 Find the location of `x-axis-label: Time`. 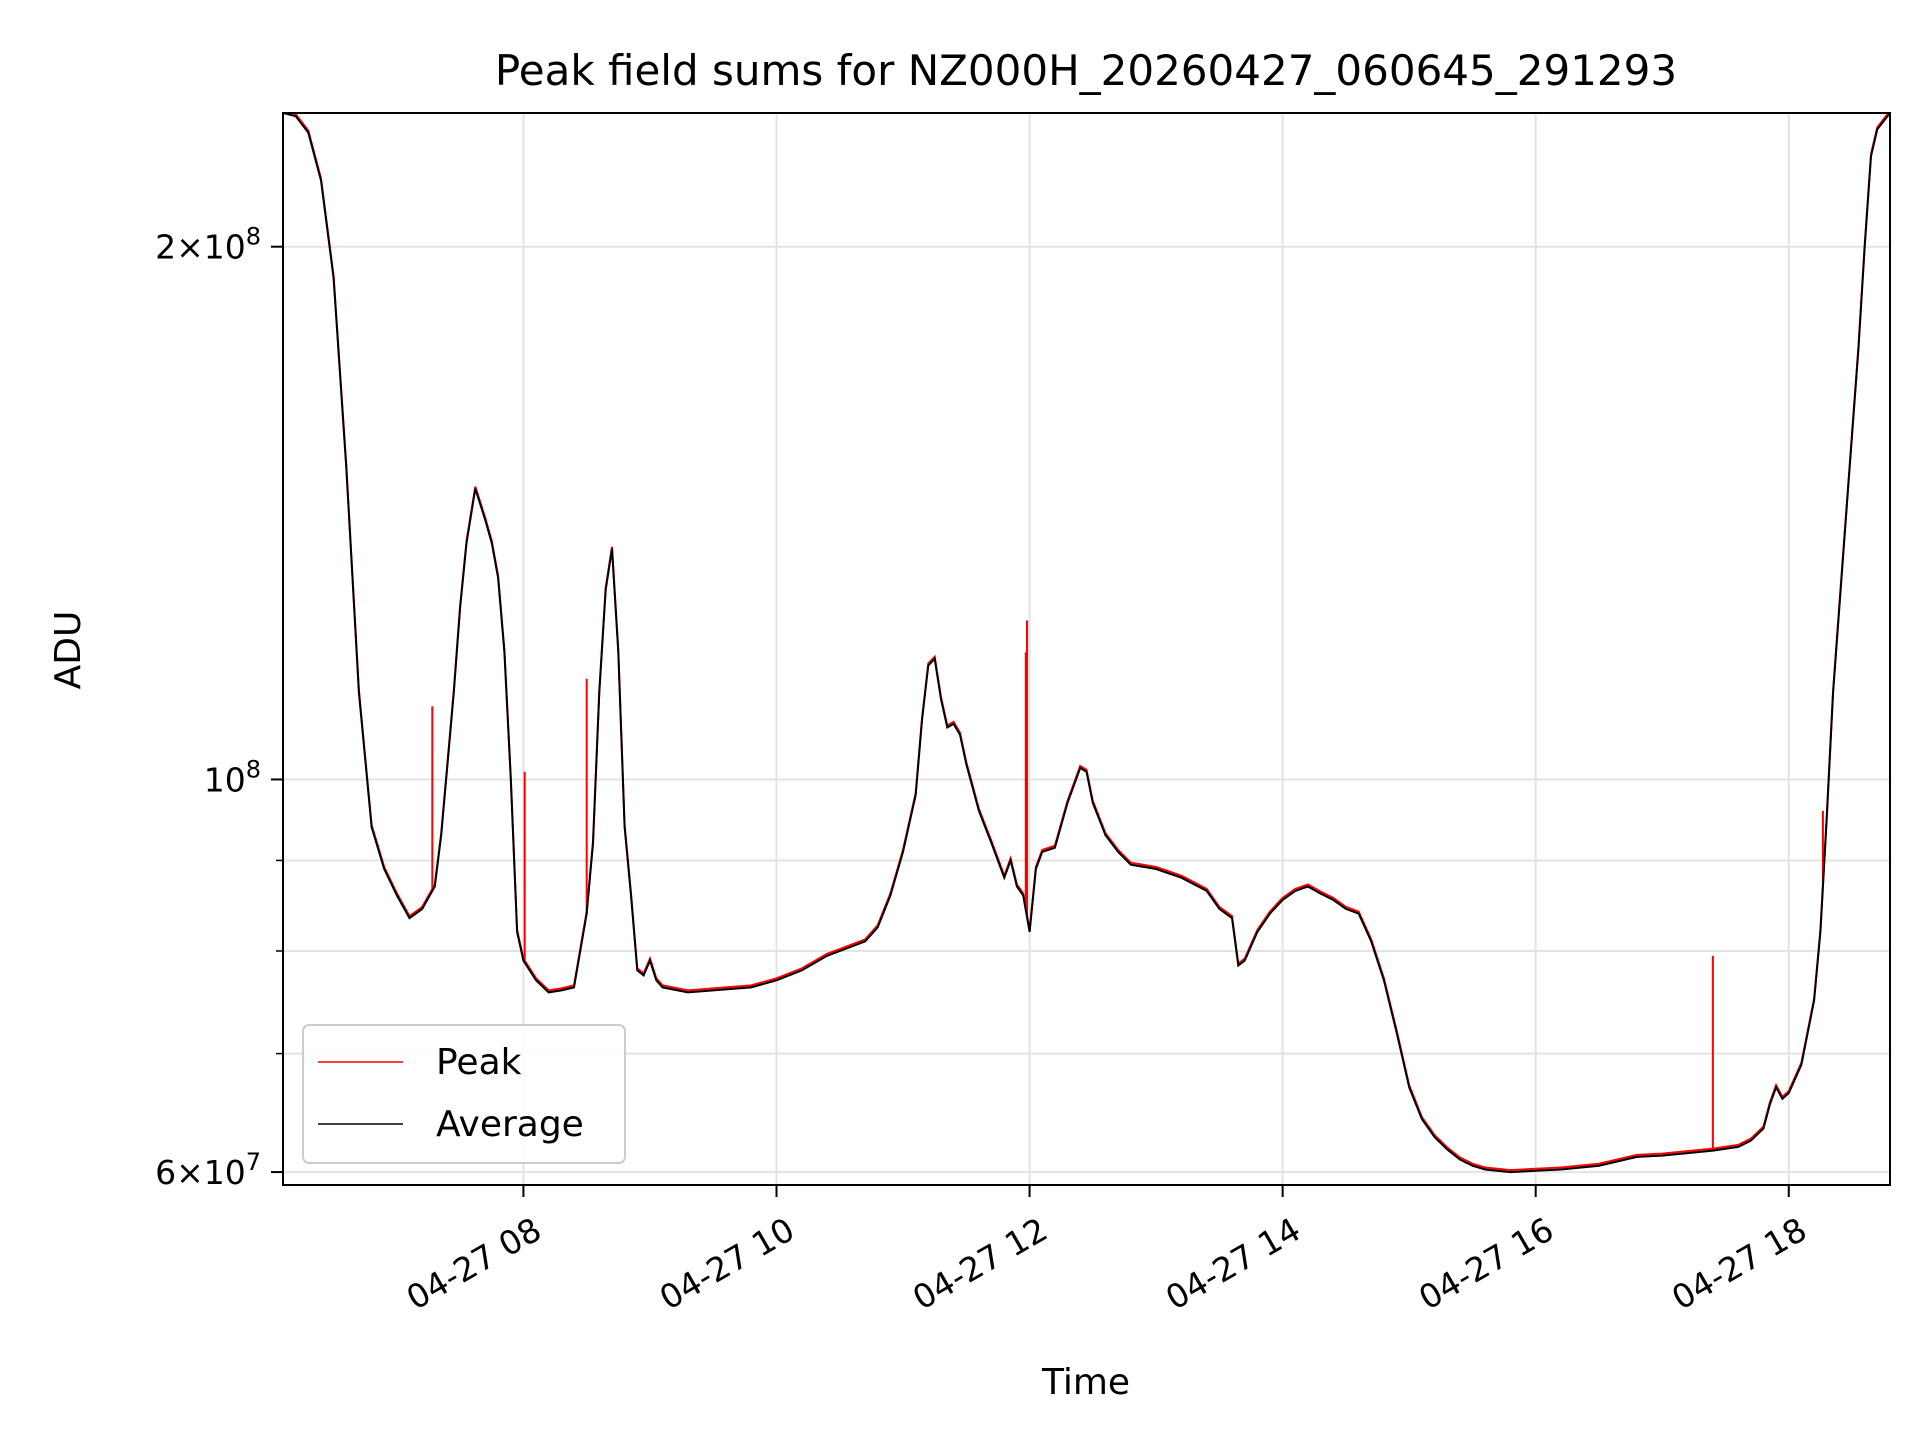

x-axis-label: Time is located at coordinates (1085, 1382).